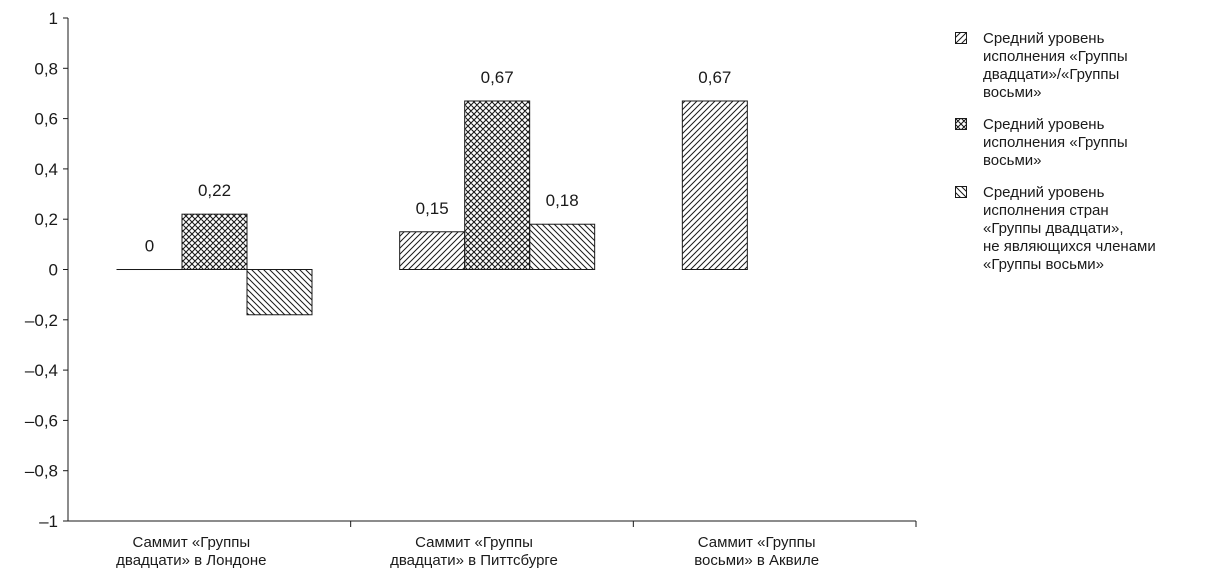 This screenshot has width=1210, height=577. I want to click on y-tick-label: –0,4, so click(41, 370).